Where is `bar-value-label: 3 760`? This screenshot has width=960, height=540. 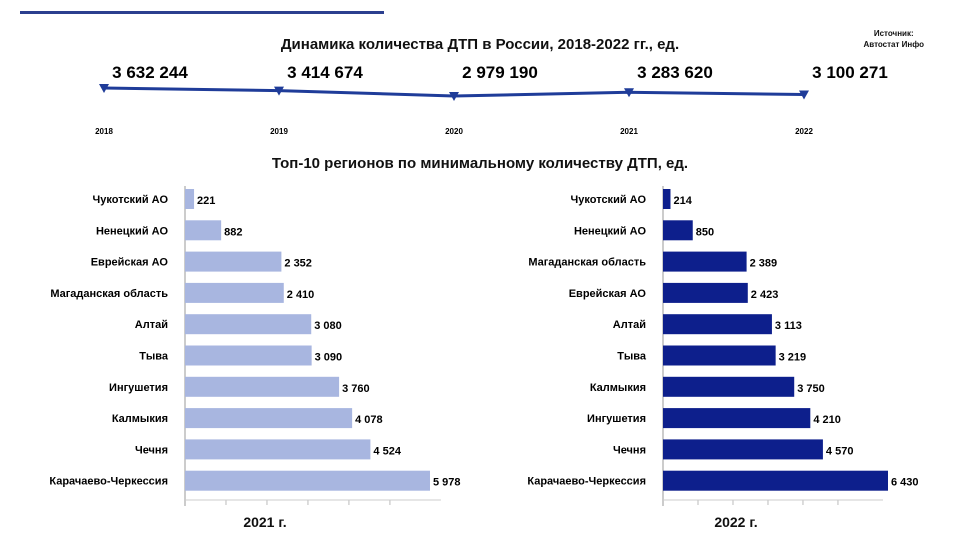 bar-value-label: 3 760 is located at coordinates (356, 389).